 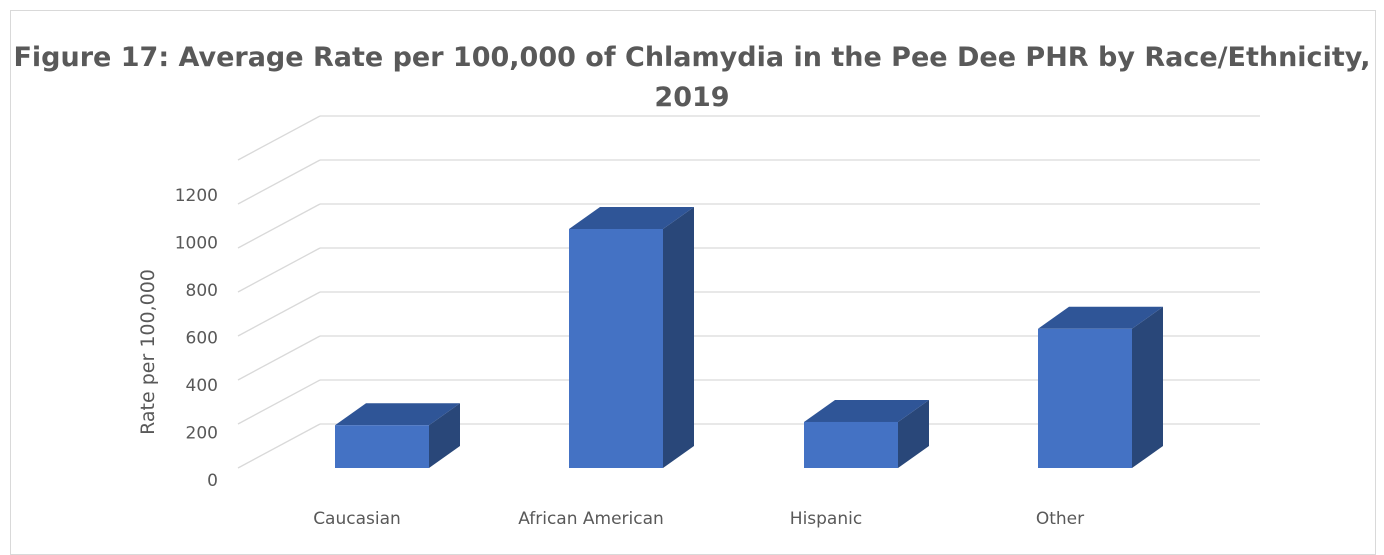 I want to click on x-category-label: Caucasian, so click(x=357, y=519).